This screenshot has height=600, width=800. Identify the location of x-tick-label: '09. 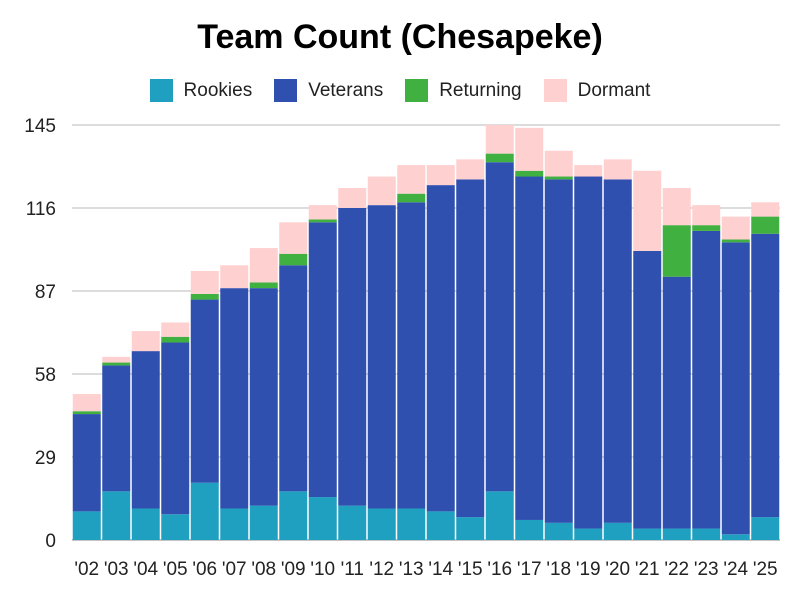
(293, 569).